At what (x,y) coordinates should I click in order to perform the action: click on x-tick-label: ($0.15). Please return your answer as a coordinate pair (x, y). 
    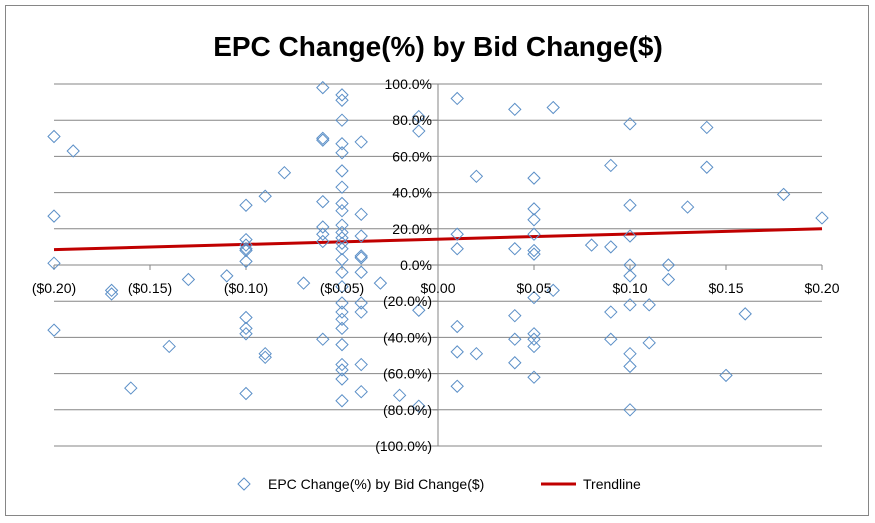
    Looking at the image, I should click on (150, 288).